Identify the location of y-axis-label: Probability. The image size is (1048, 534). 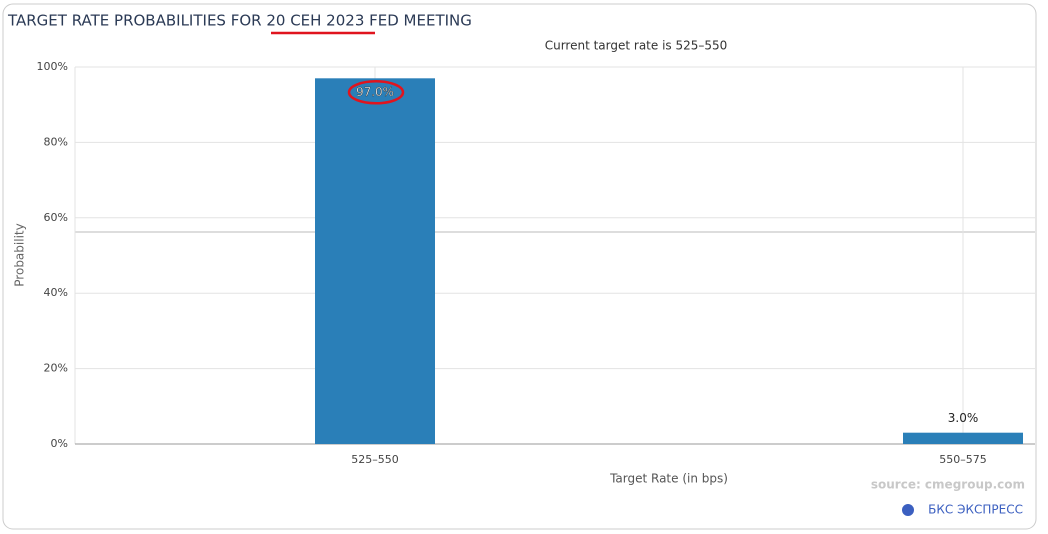
(20, 254).